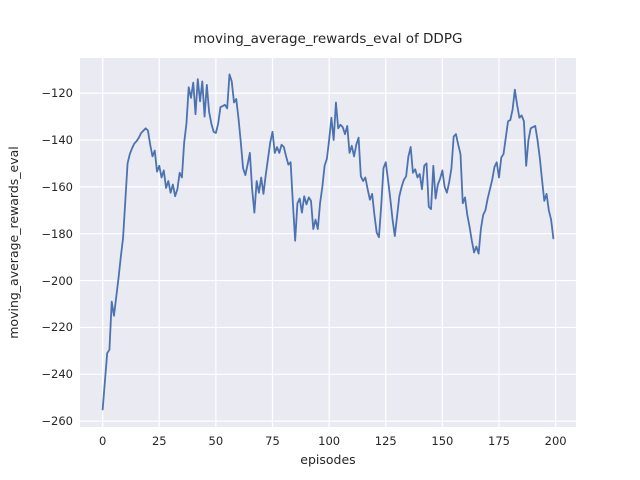 This screenshot has height=480, width=640. What do you see at coordinates (57, 233) in the screenshot?
I see `y-tick-label: −180` at bounding box center [57, 233].